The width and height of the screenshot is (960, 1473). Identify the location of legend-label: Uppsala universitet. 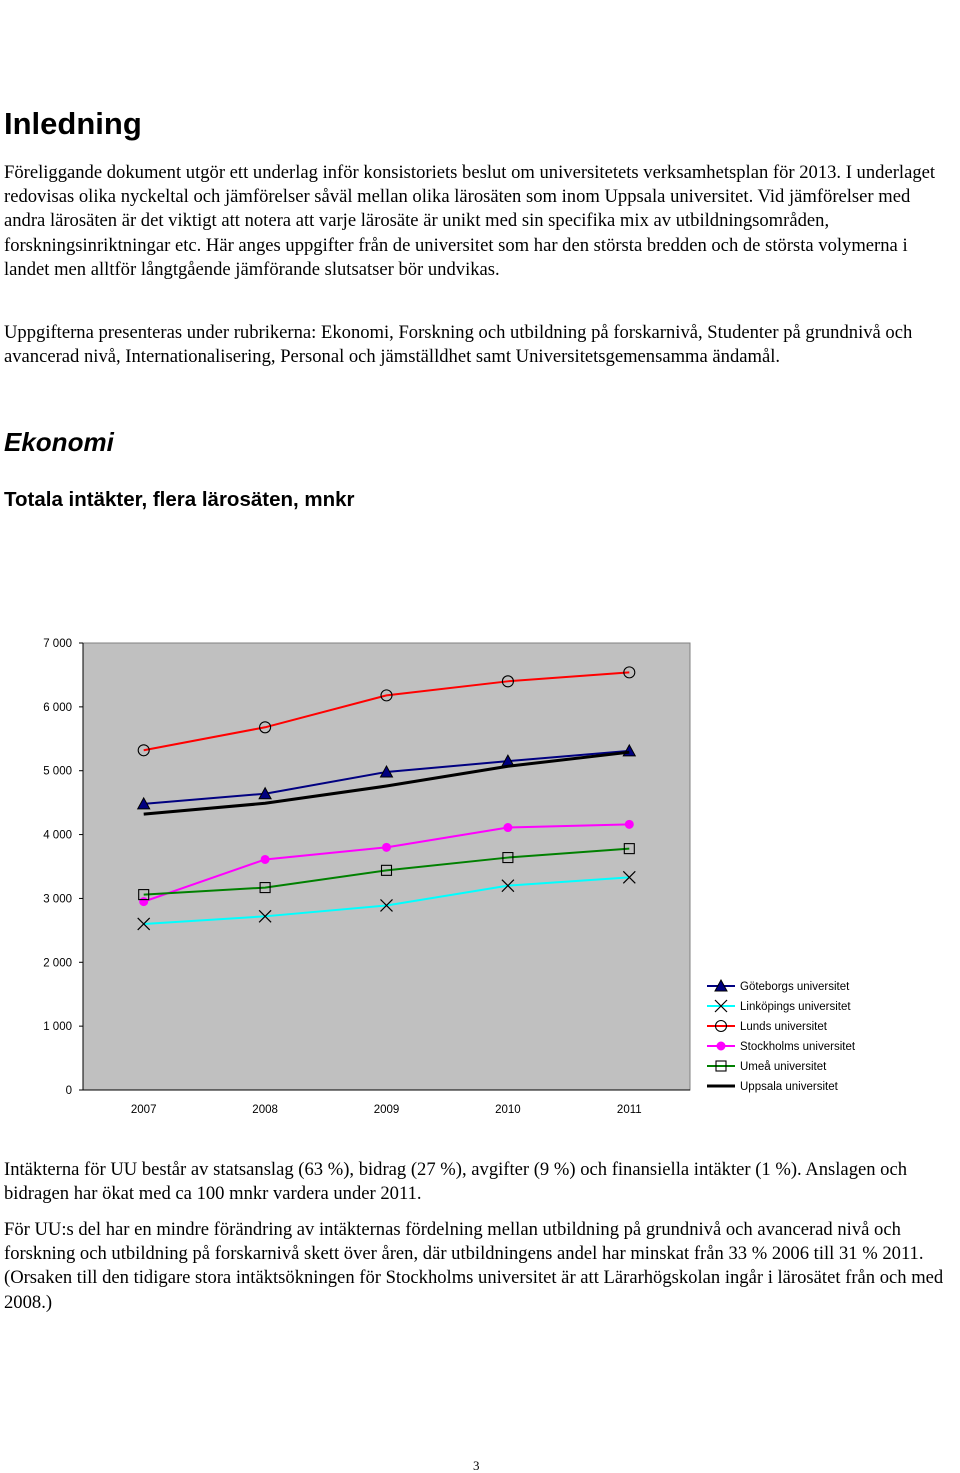
(789, 1087).